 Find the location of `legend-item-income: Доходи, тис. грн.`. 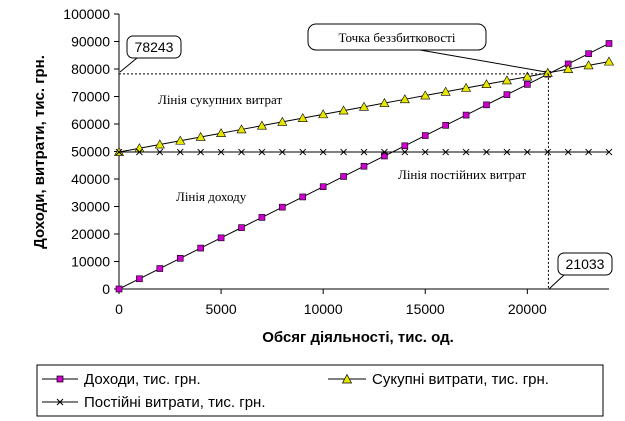

legend-item-income: Доходи, тис. грн. is located at coordinates (121, 379).